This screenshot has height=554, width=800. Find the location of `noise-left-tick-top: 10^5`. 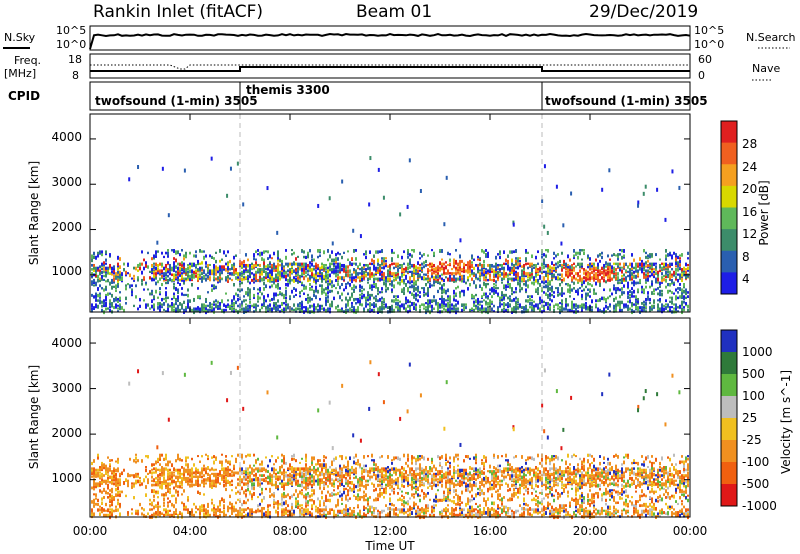

noise-left-tick-top: 10^5 is located at coordinates (71, 30).